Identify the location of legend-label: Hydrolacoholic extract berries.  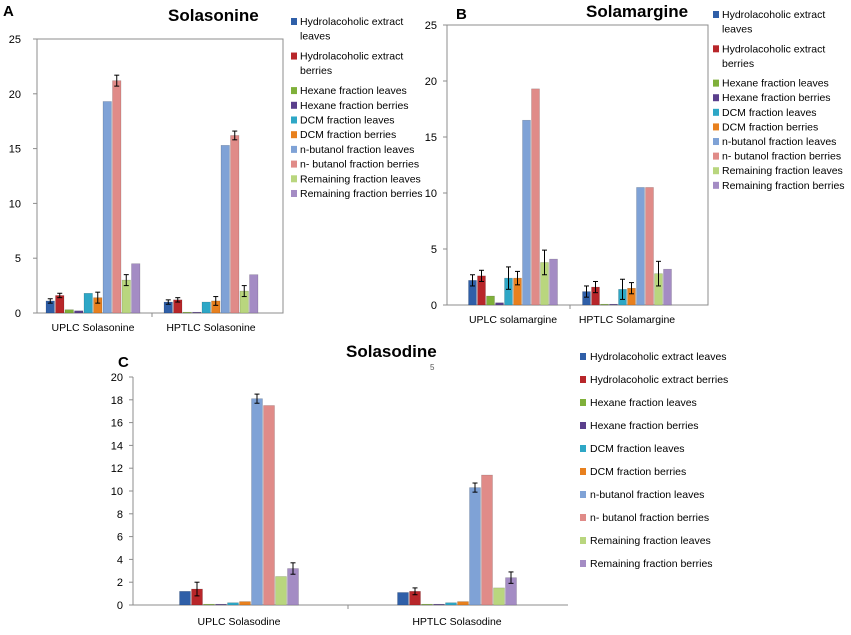
(659, 380).